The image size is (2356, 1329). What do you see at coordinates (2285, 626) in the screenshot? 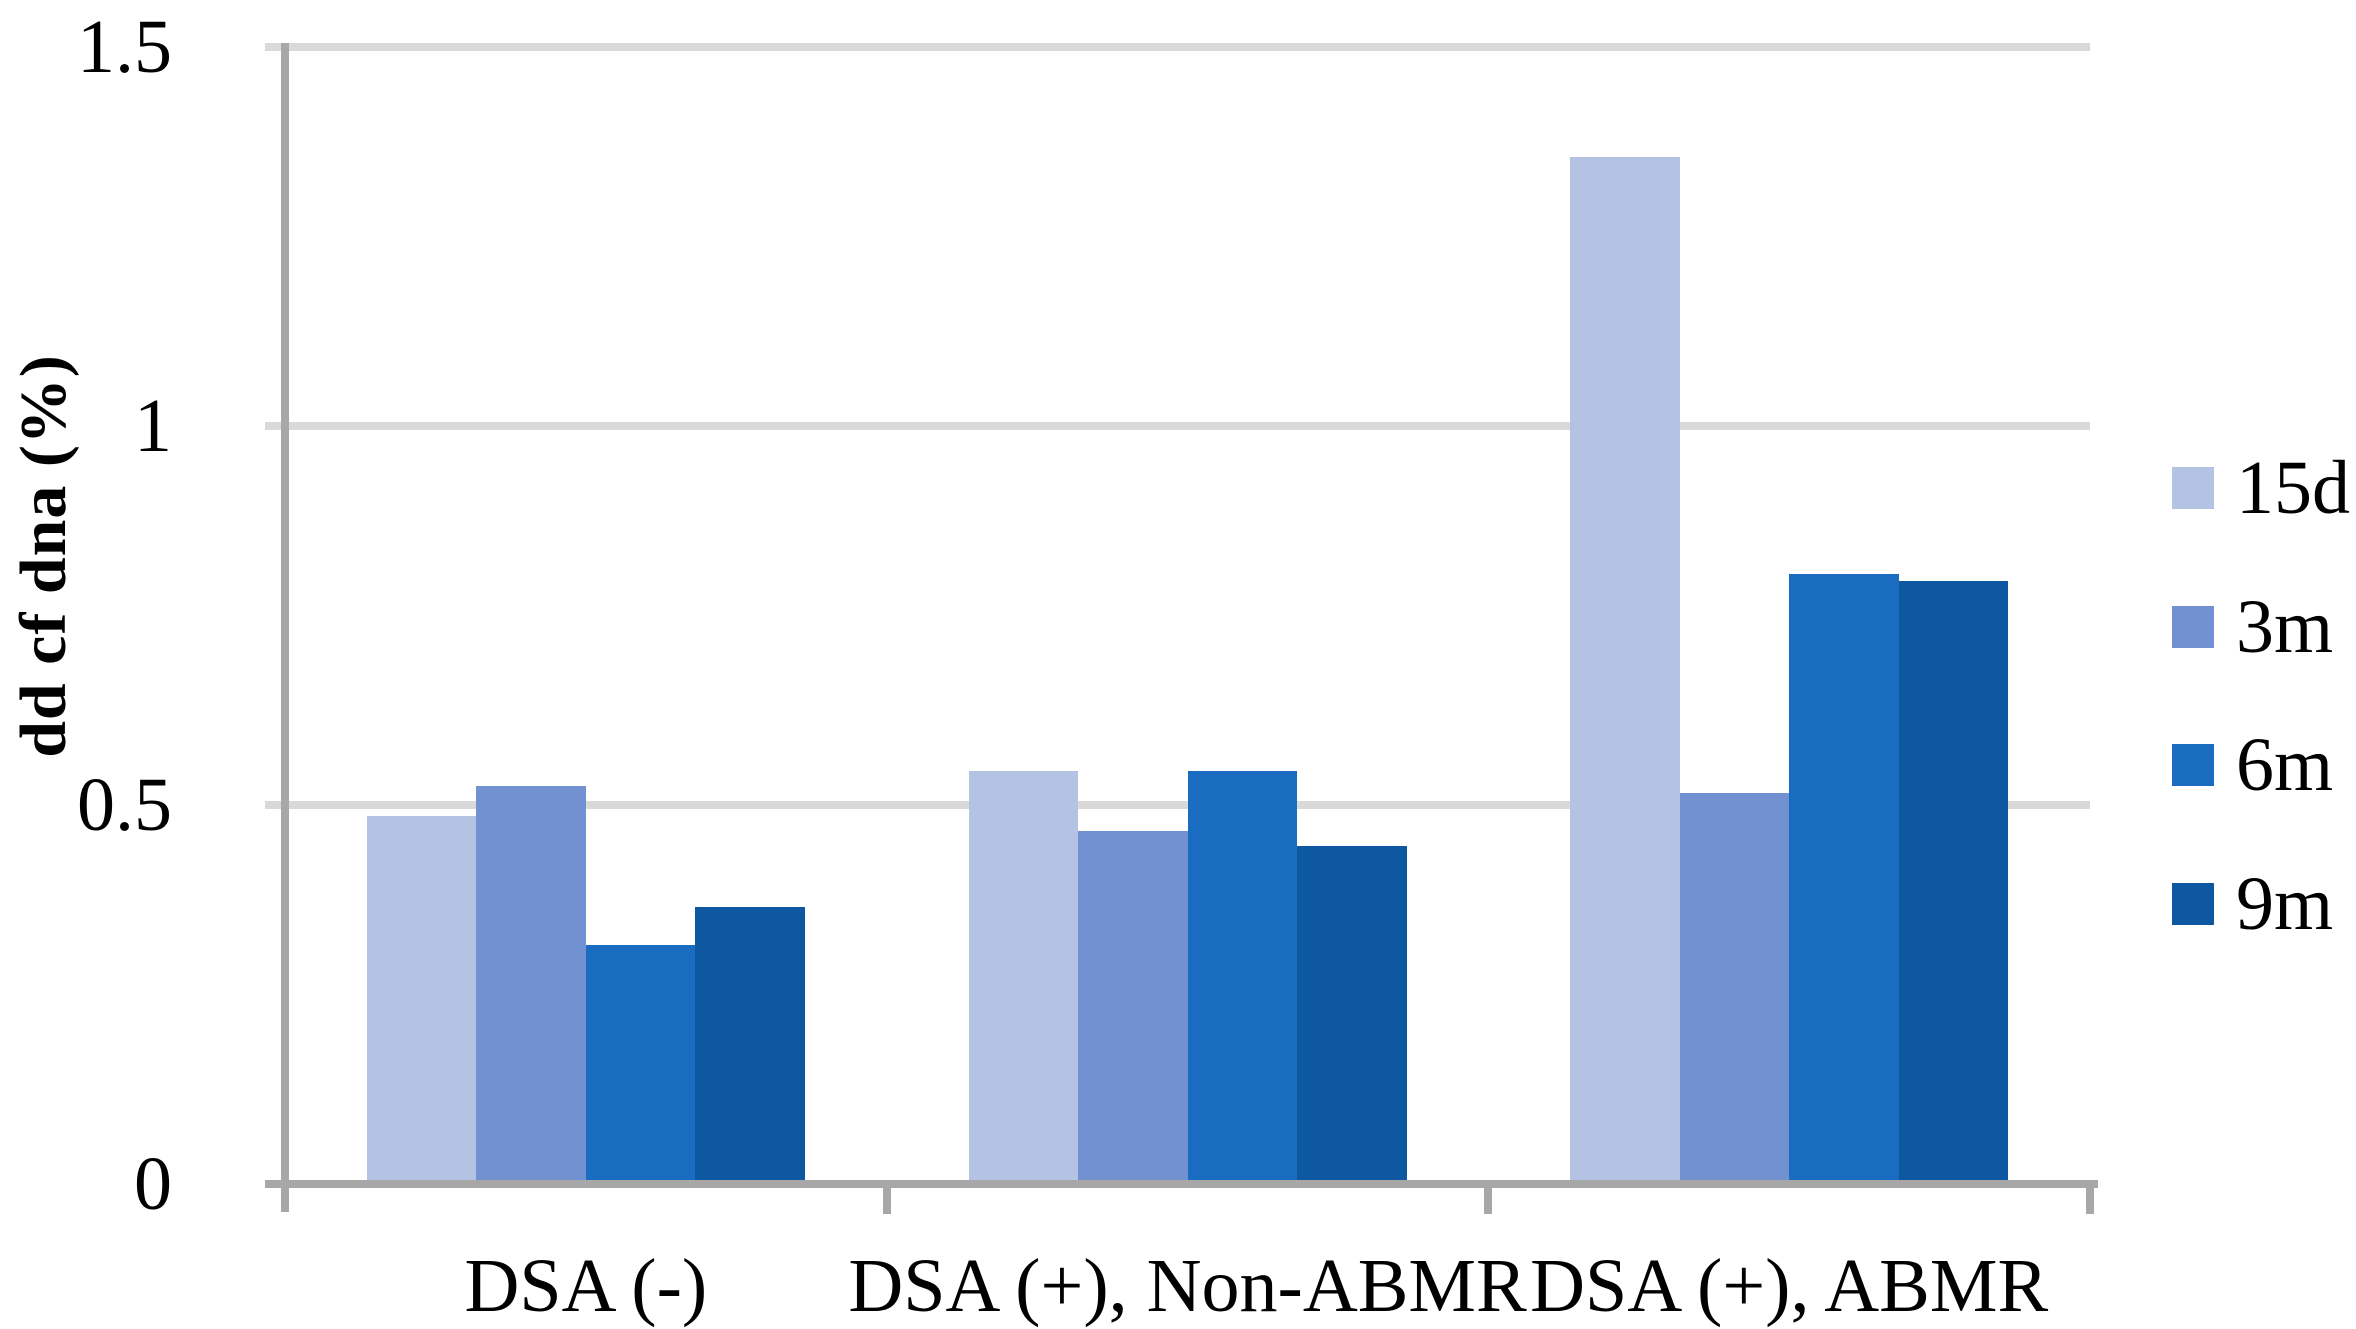
I see `legend-label: 3m` at bounding box center [2285, 626].